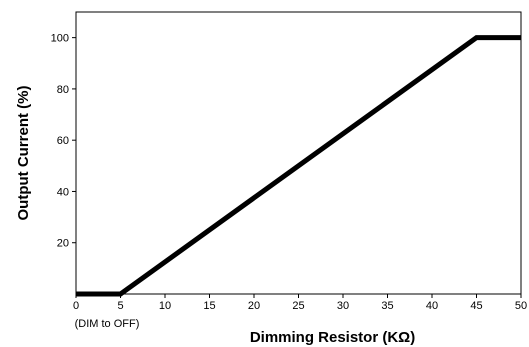  I want to click on x-tick-label: 45, so click(476, 306).